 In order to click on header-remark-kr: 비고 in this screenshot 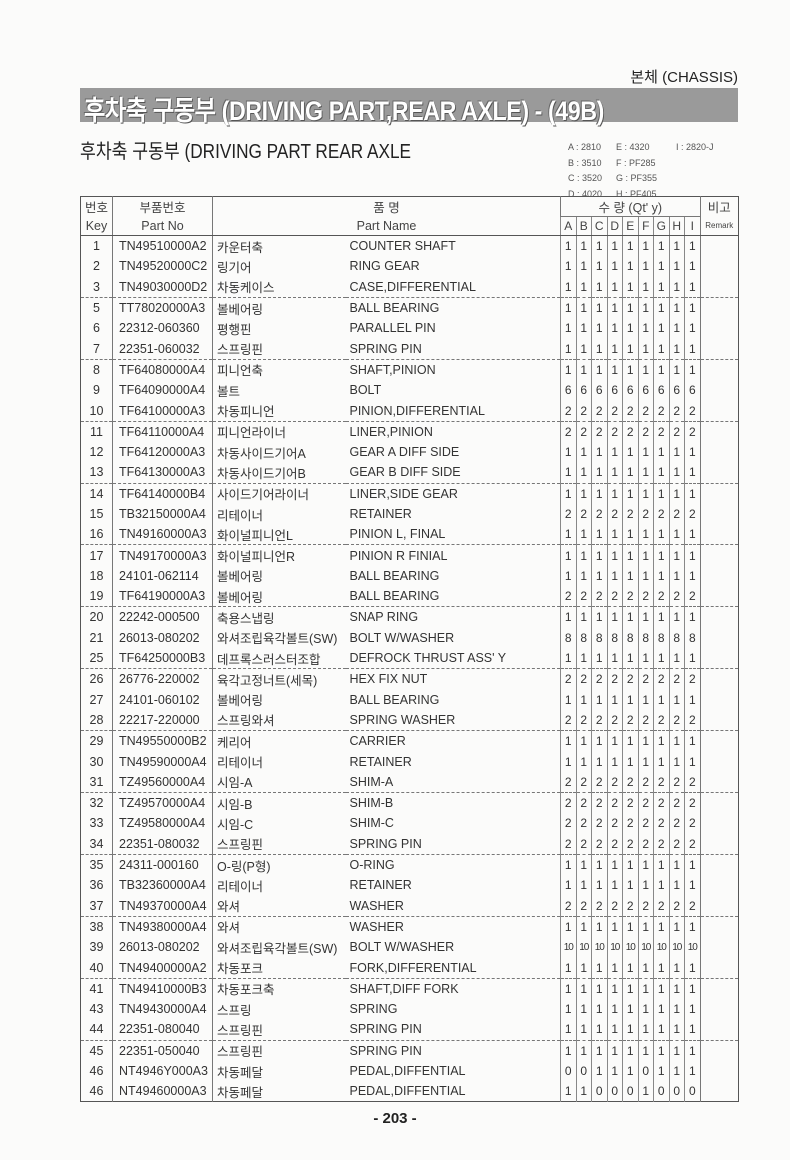, I will do `click(719, 206)`.